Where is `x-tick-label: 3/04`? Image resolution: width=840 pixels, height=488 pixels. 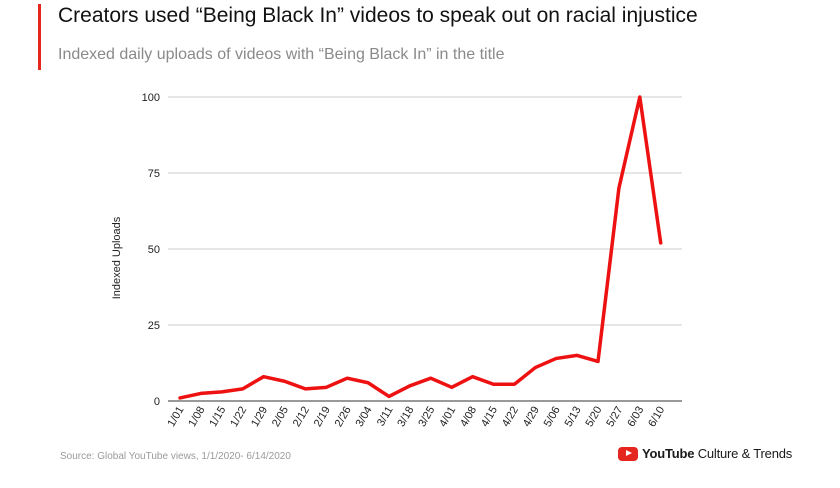
x-tick-label: 3/04 is located at coordinates (364, 417).